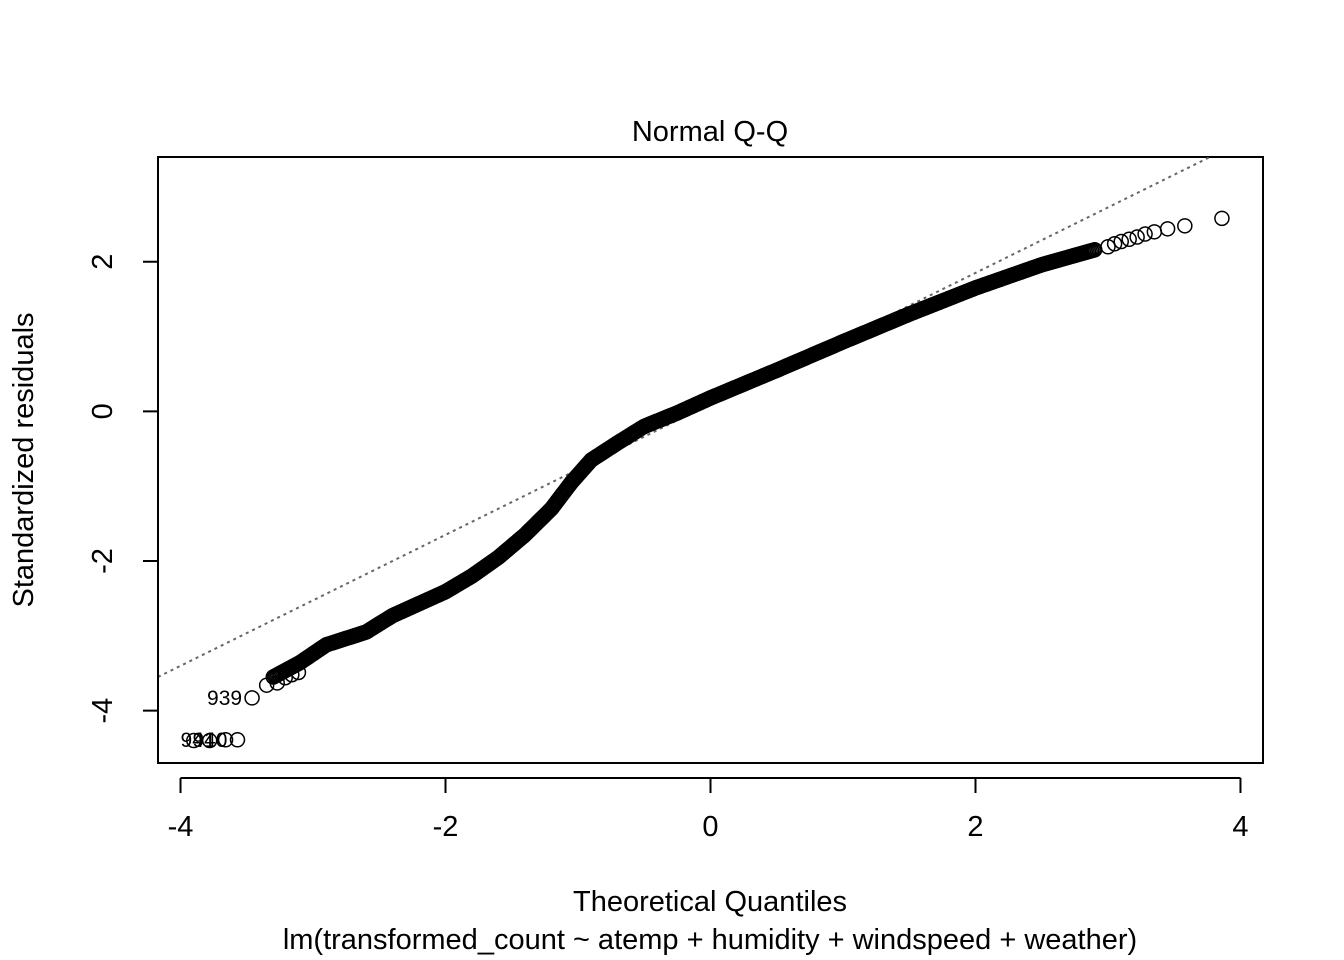  I want to click on point-label: 941, so click(198, 740).